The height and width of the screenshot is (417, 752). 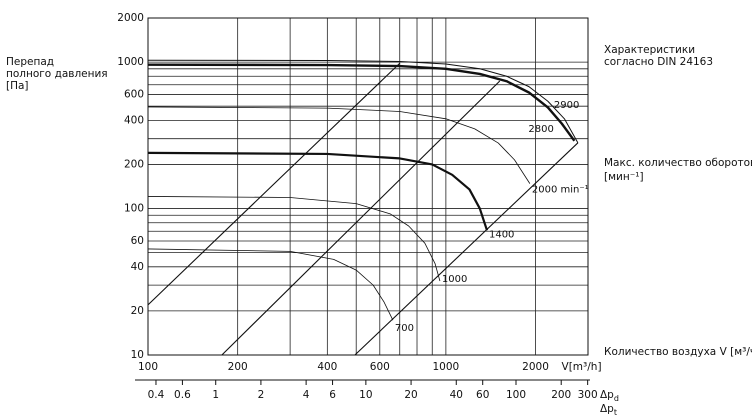 I want to click on y-tick-label: 40, so click(x=137, y=267).